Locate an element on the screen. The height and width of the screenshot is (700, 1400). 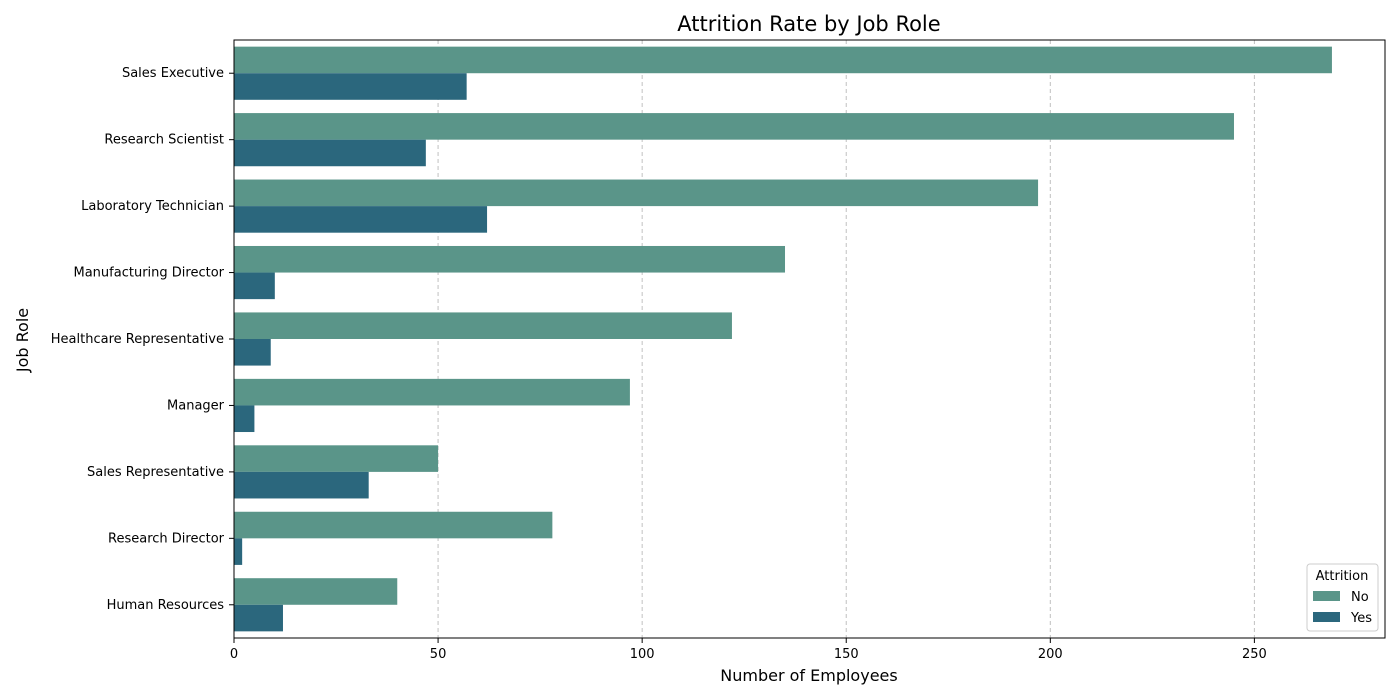
y-tick-label: Healthcare Representative is located at coordinates (137, 339).